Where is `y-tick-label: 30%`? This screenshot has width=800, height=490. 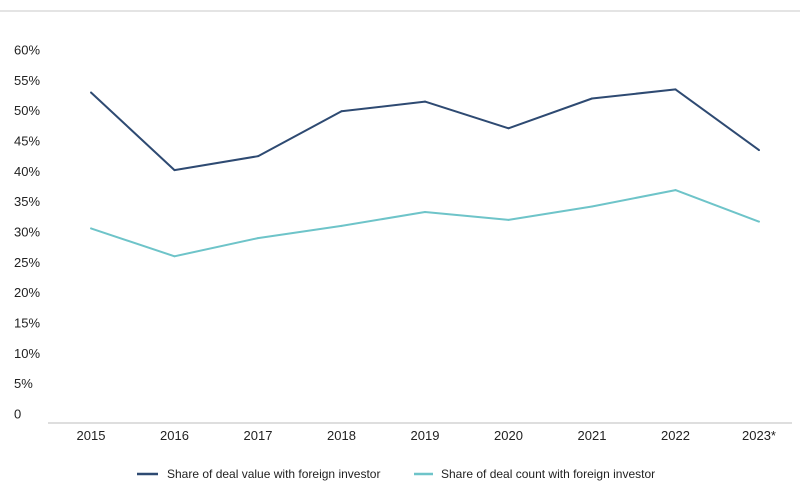
y-tick-label: 30% is located at coordinates (27, 232).